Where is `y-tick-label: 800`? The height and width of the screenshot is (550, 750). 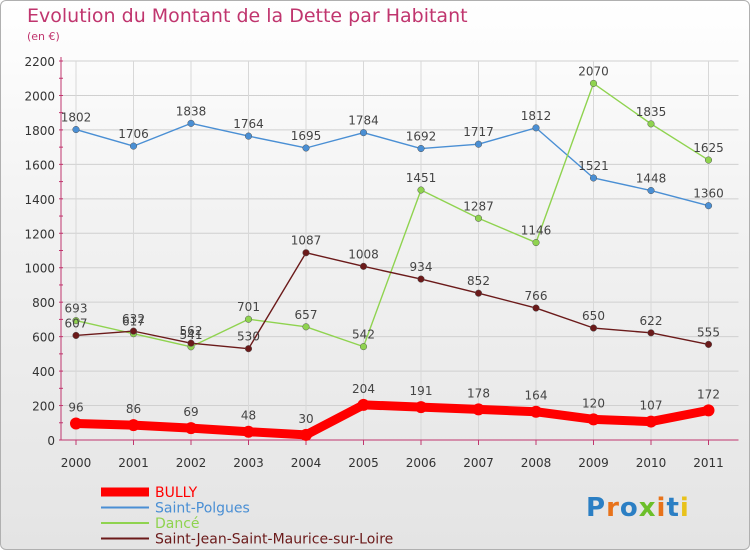
y-tick-label: 800 is located at coordinates (43, 303).